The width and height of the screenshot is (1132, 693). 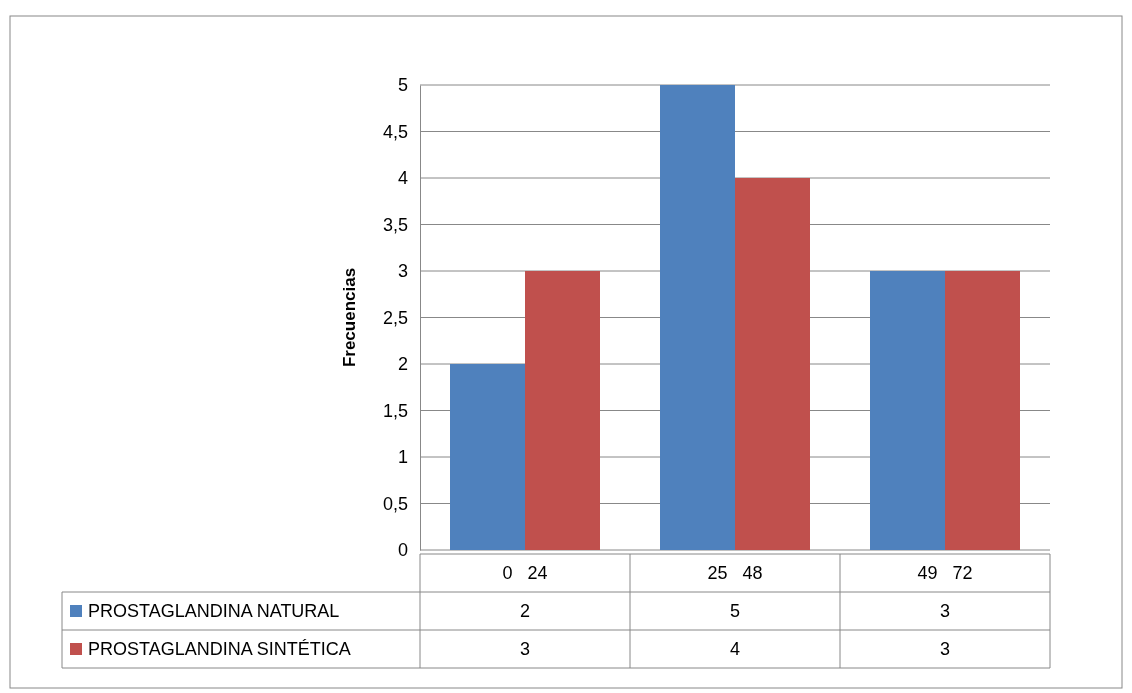 I want to click on y-tick-label: 1,5, so click(x=395, y=410).